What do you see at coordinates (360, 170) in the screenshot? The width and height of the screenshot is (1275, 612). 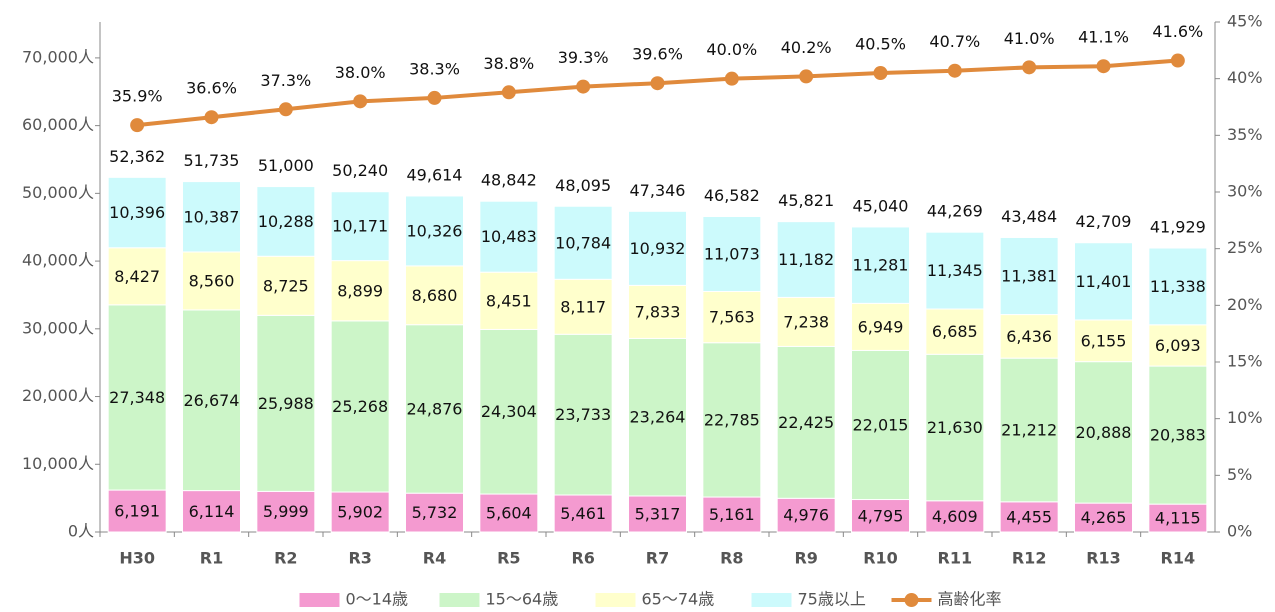 I see `total-label: 50,240` at bounding box center [360, 170].